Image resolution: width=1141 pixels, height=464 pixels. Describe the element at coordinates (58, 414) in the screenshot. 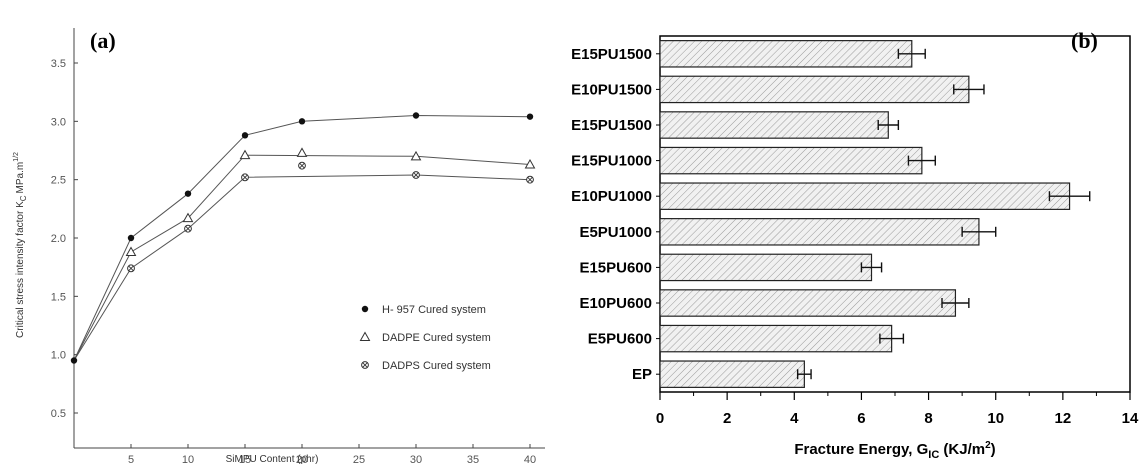

I see `y-tick-label: 0.5` at that location.